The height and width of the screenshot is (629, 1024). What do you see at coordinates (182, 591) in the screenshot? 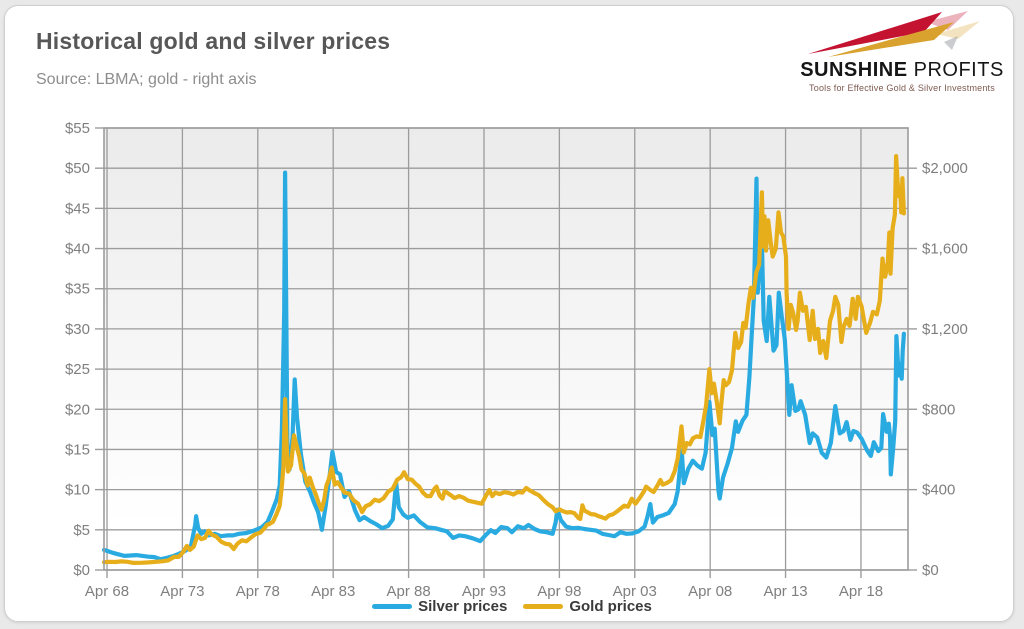
I see `x-axis-tick-label: Apr 73` at bounding box center [182, 591].